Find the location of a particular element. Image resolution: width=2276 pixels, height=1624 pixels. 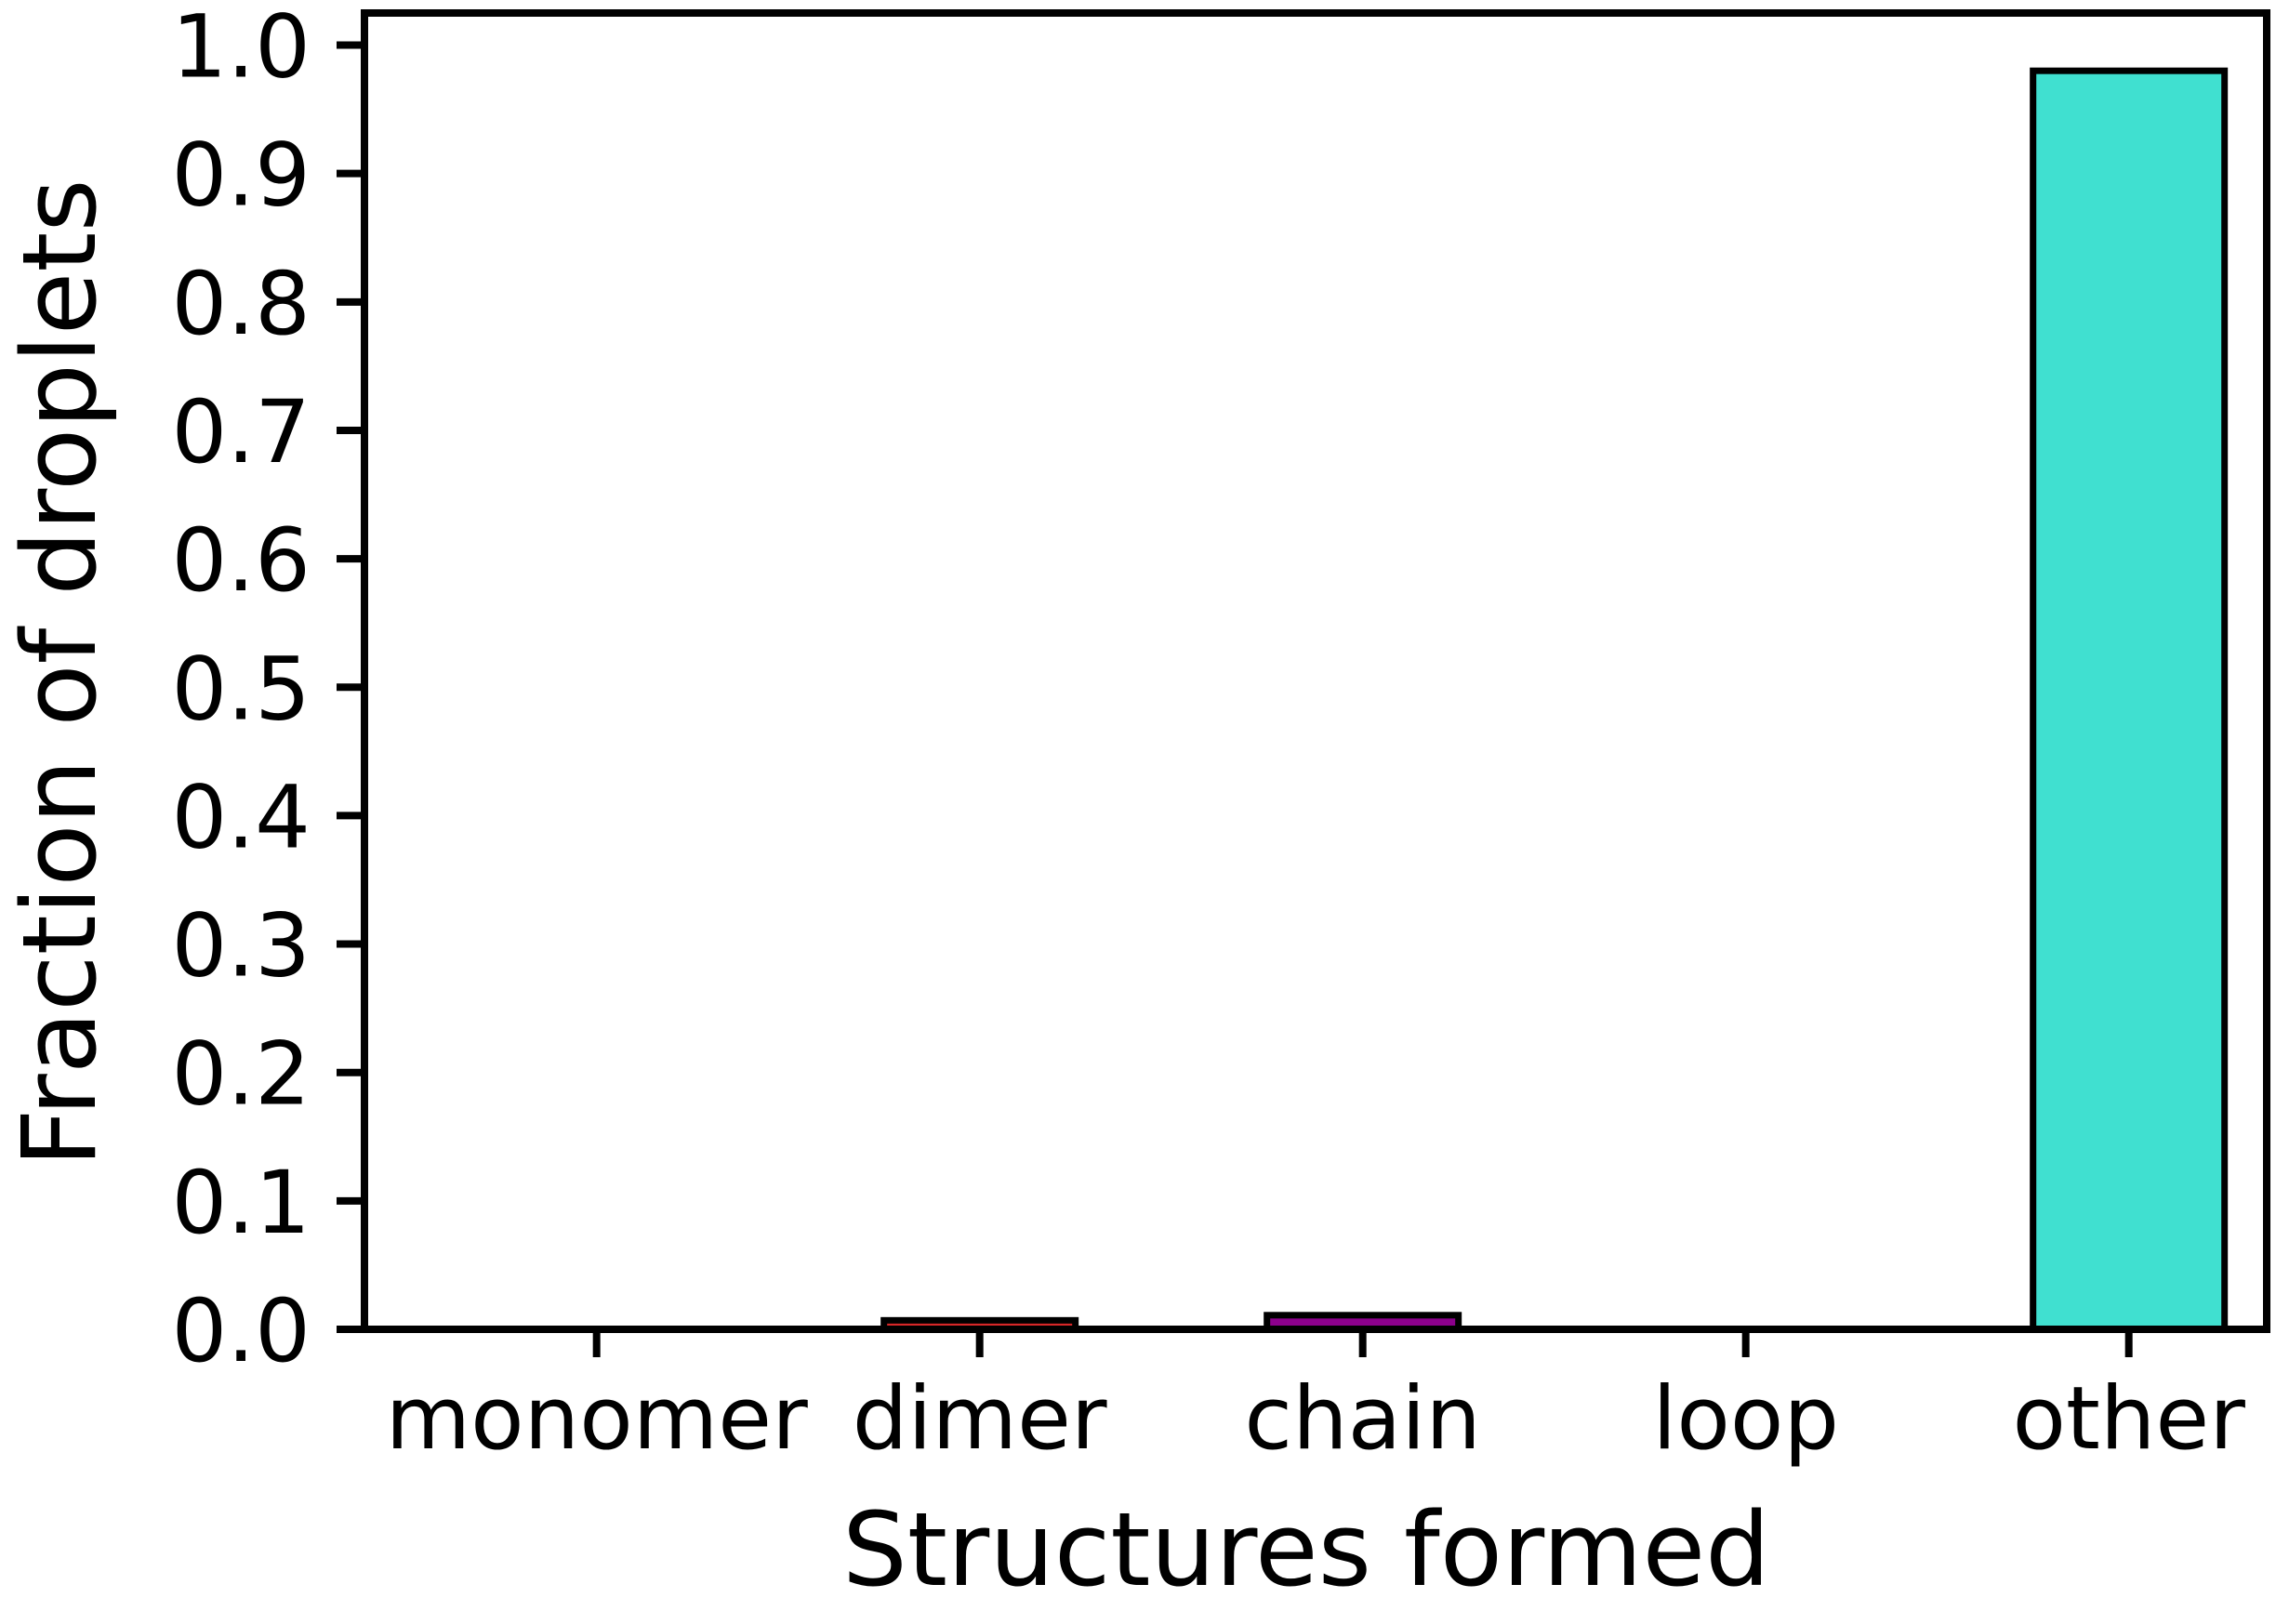

x-tick-label-loop: loop is located at coordinates (1745, 1419).